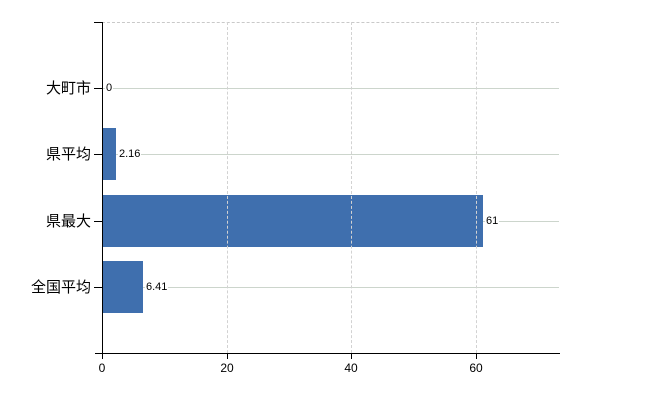 The height and width of the screenshot is (400, 650). I want to click on x-tick-label-40: 40, so click(351, 368).